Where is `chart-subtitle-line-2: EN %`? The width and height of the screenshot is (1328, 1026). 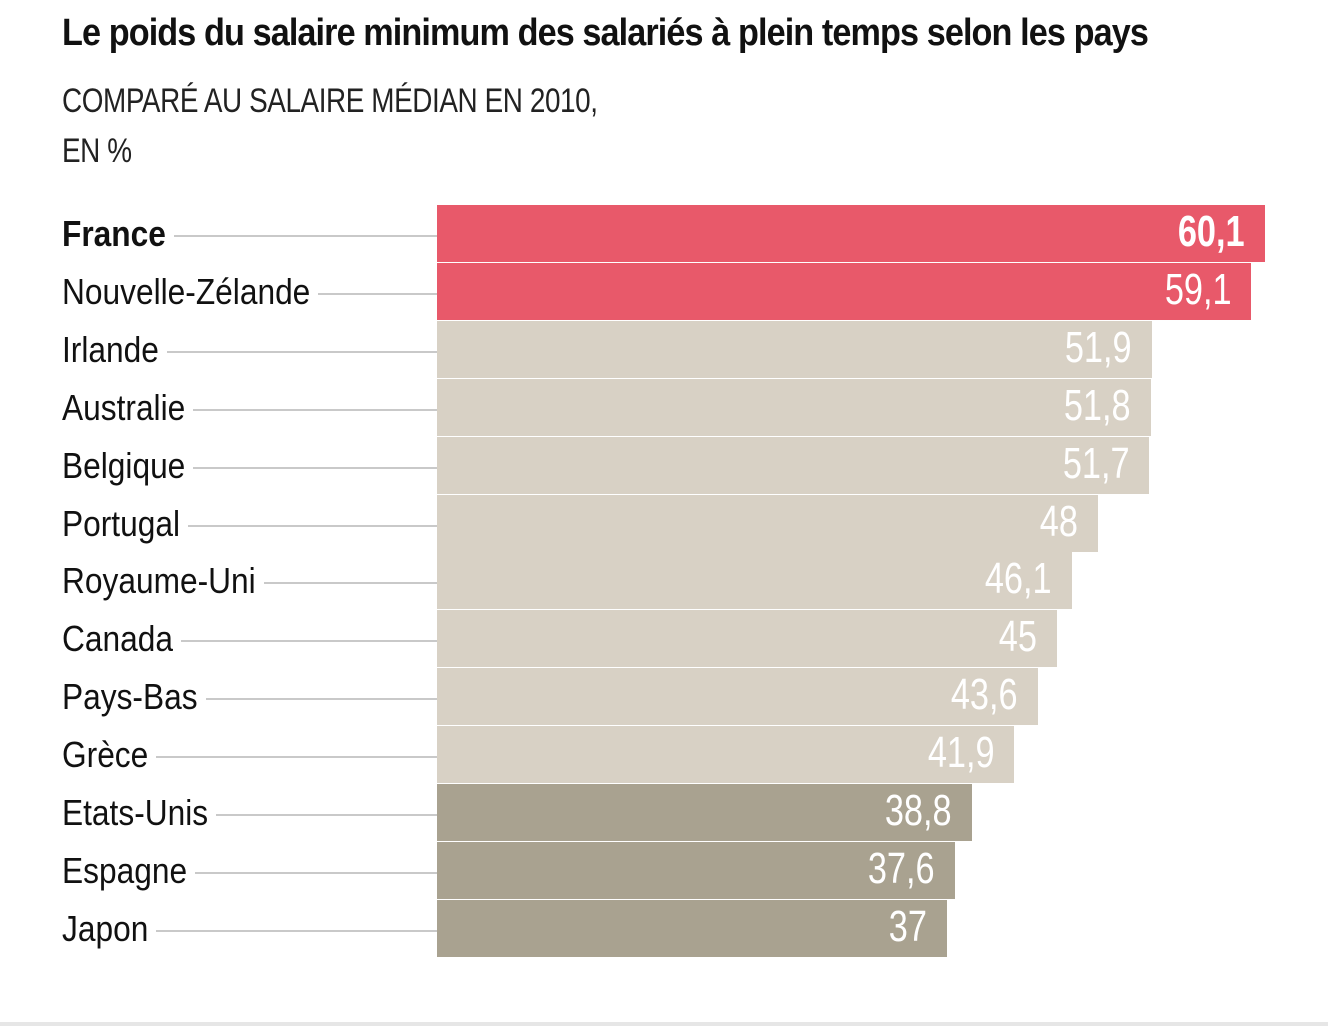
chart-subtitle-line-2: EN % is located at coordinates (97, 151).